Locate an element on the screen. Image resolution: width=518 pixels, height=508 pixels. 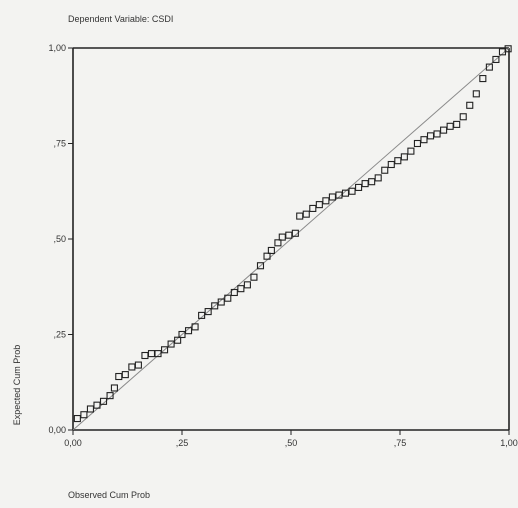
y-tick-label: ,50 is located at coordinates (59, 239).